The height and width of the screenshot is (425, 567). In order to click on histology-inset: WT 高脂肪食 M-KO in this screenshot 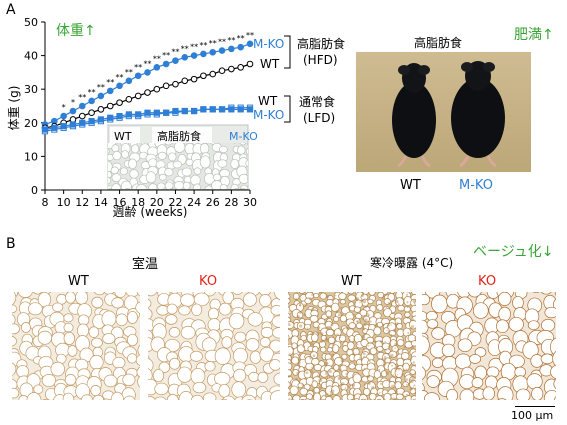, I will do `click(177, 157)`.